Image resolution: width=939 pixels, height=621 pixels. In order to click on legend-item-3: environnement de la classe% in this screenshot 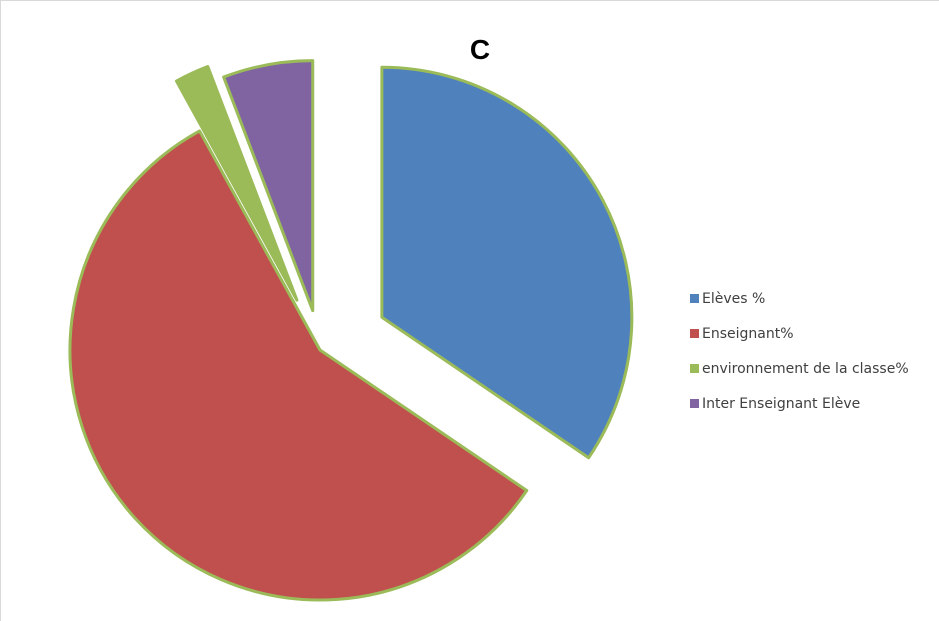, I will do `click(799, 368)`.